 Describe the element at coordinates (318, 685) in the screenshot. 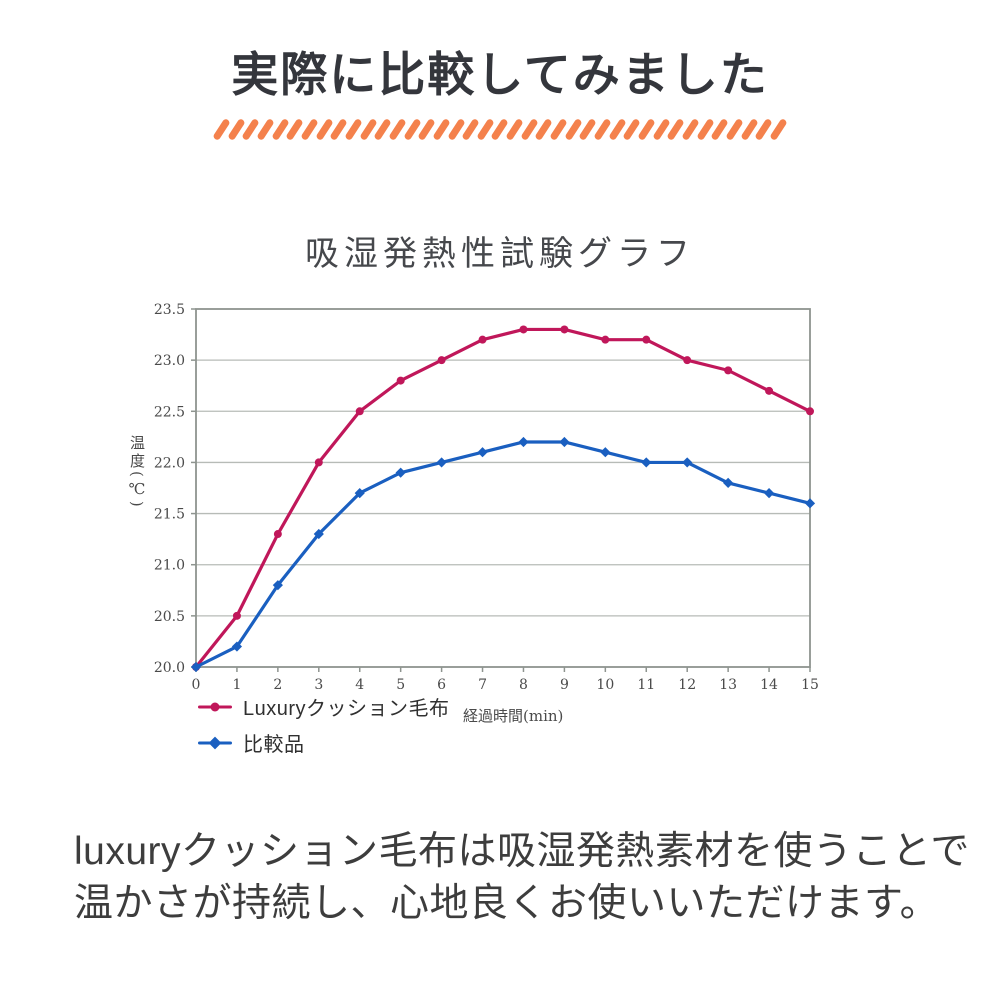

I see `svg-text: 3` at that location.